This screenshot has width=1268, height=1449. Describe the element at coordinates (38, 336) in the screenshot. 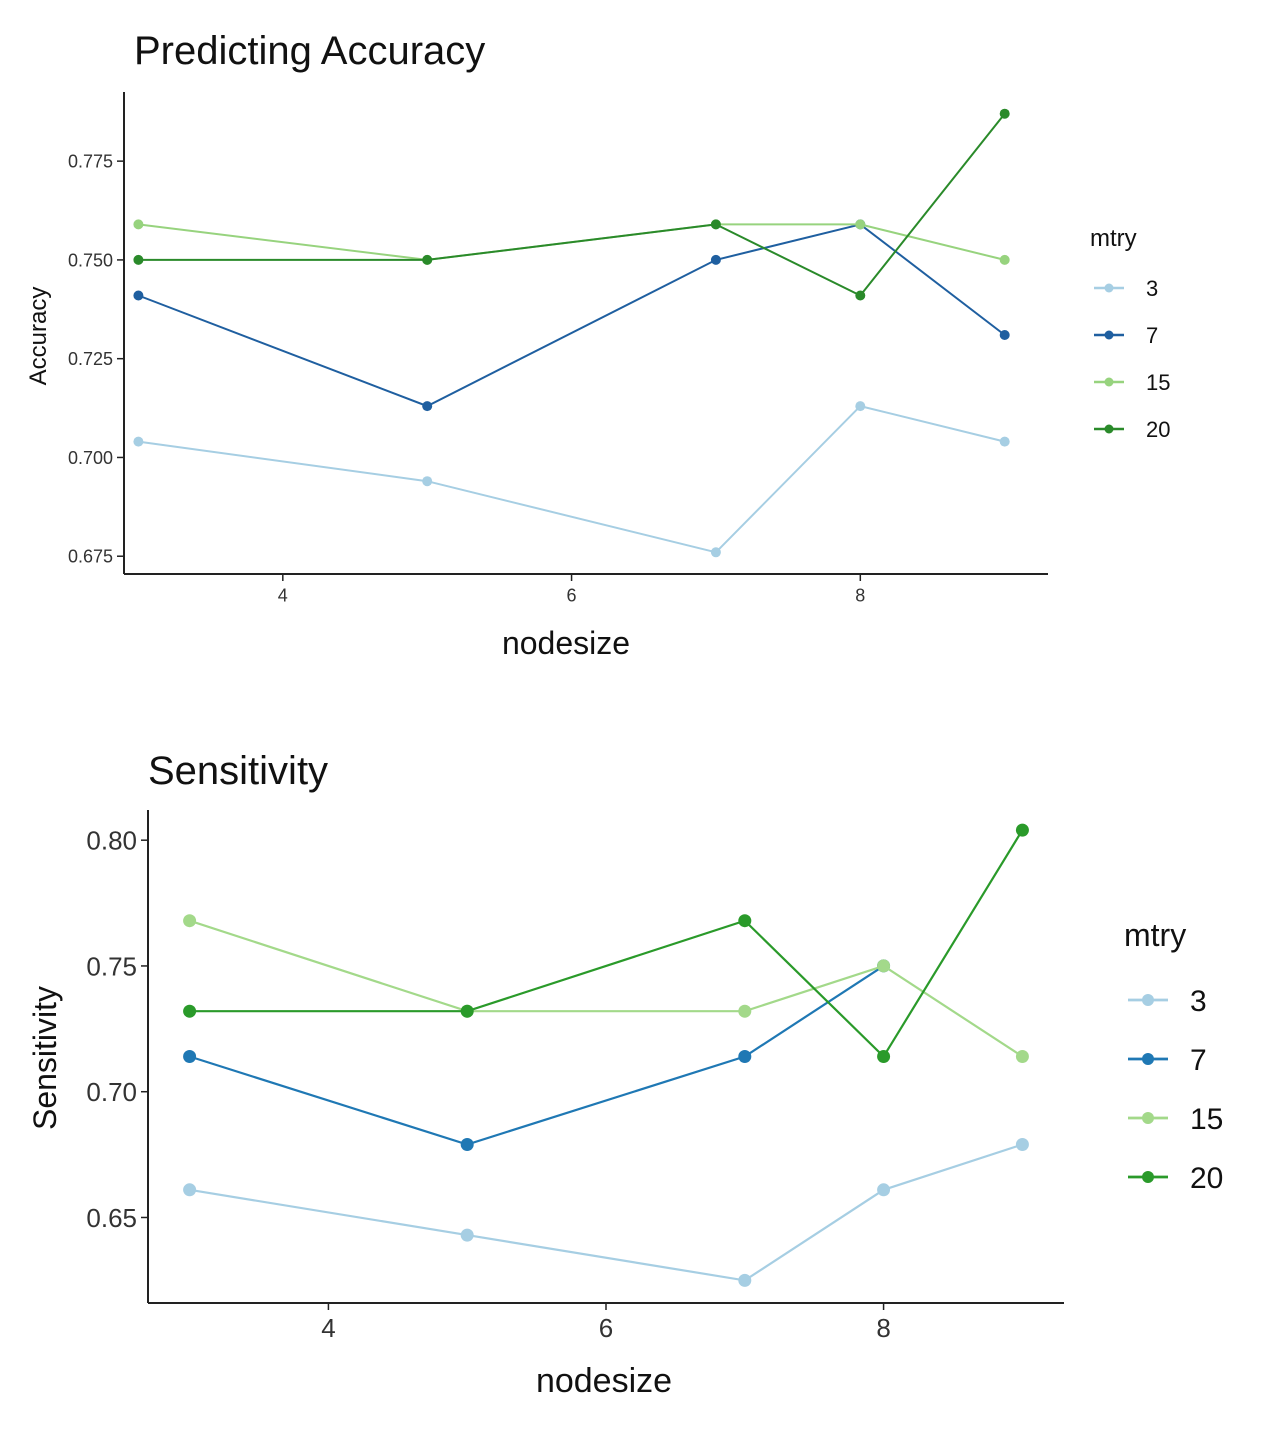

I see `y-axis-label: Accuracy` at that location.